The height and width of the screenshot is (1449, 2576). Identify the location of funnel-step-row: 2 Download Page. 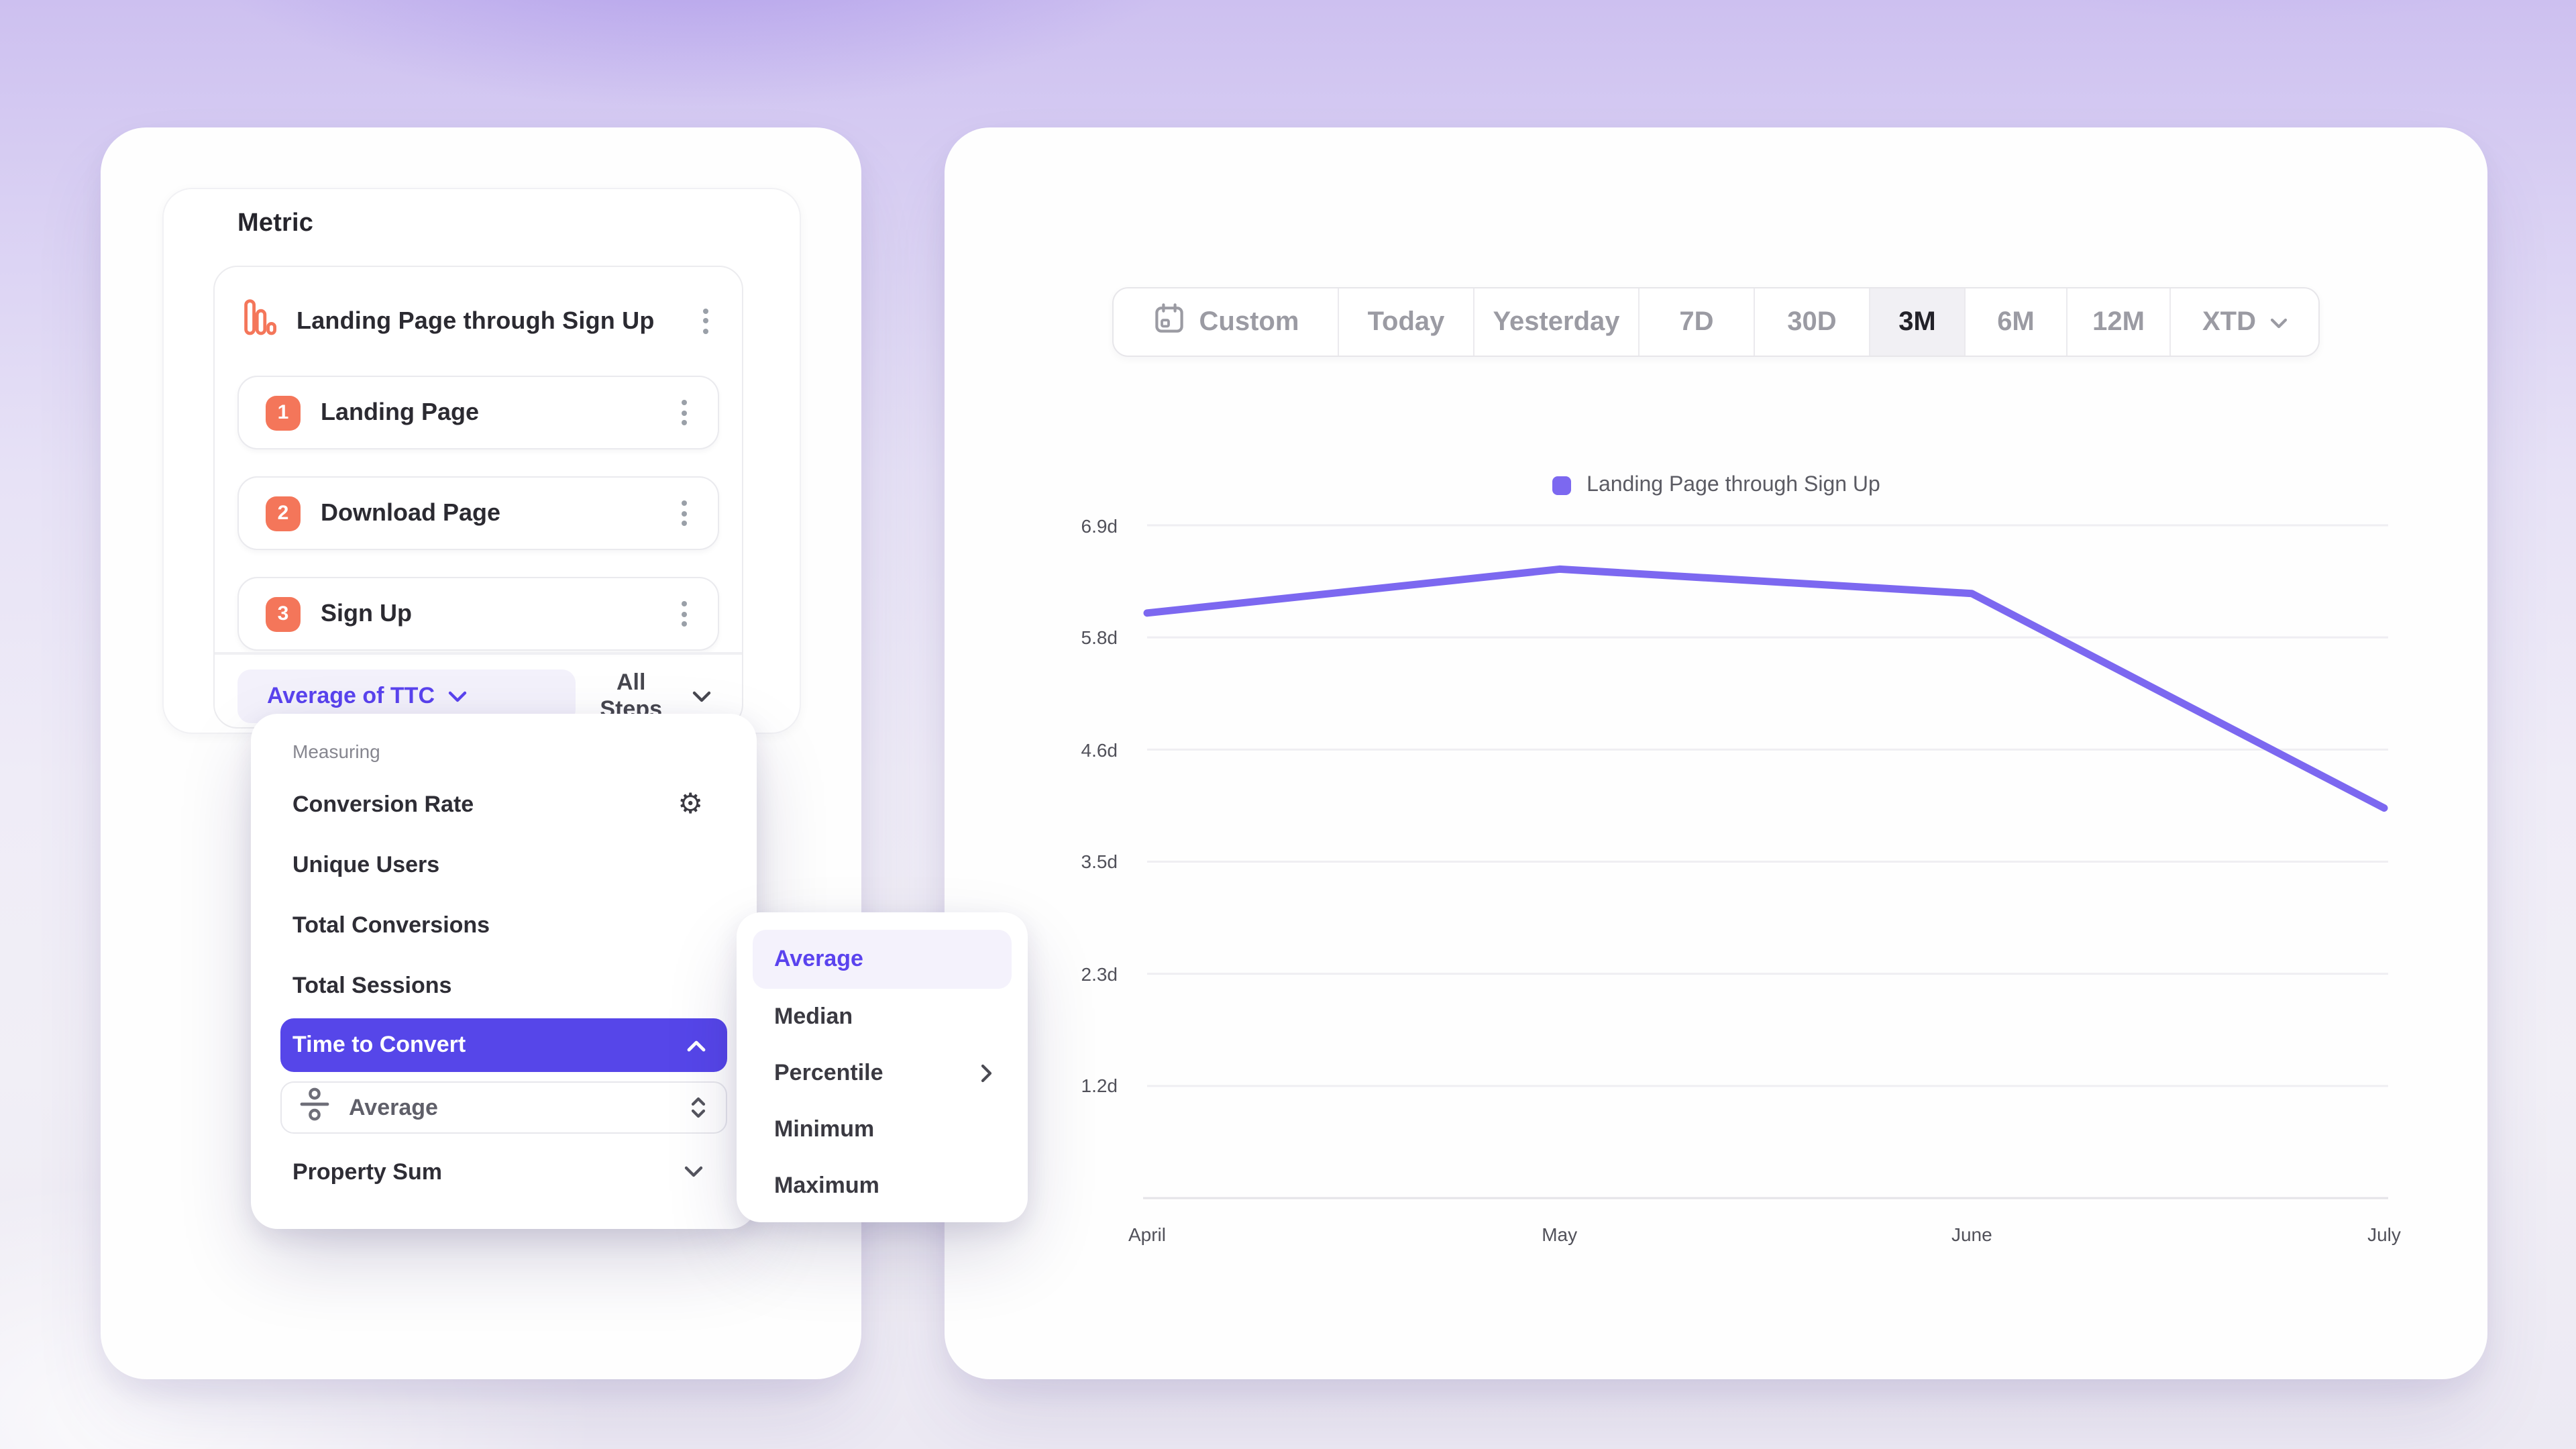
(478, 513).